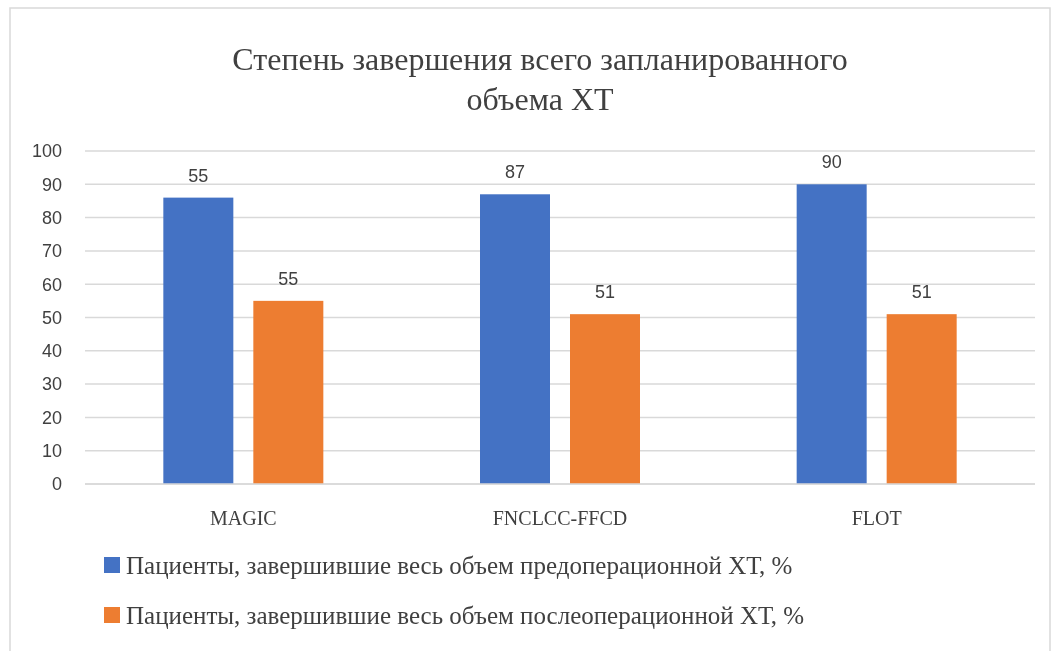  Describe the element at coordinates (51, 184) in the screenshot. I see `y-tick-label: 90` at that location.